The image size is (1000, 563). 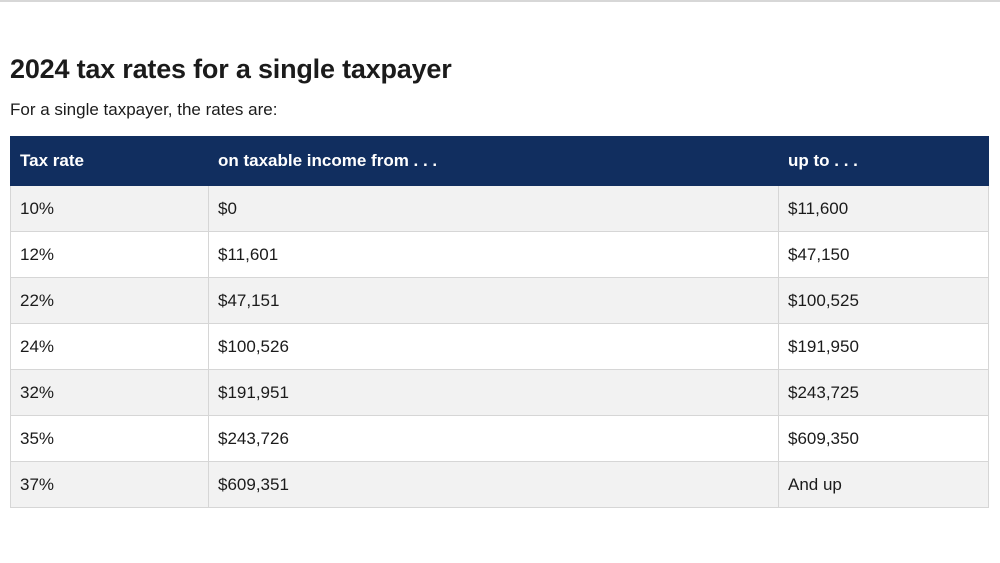 I want to click on cell-income-from: $0, so click(x=493, y=208).